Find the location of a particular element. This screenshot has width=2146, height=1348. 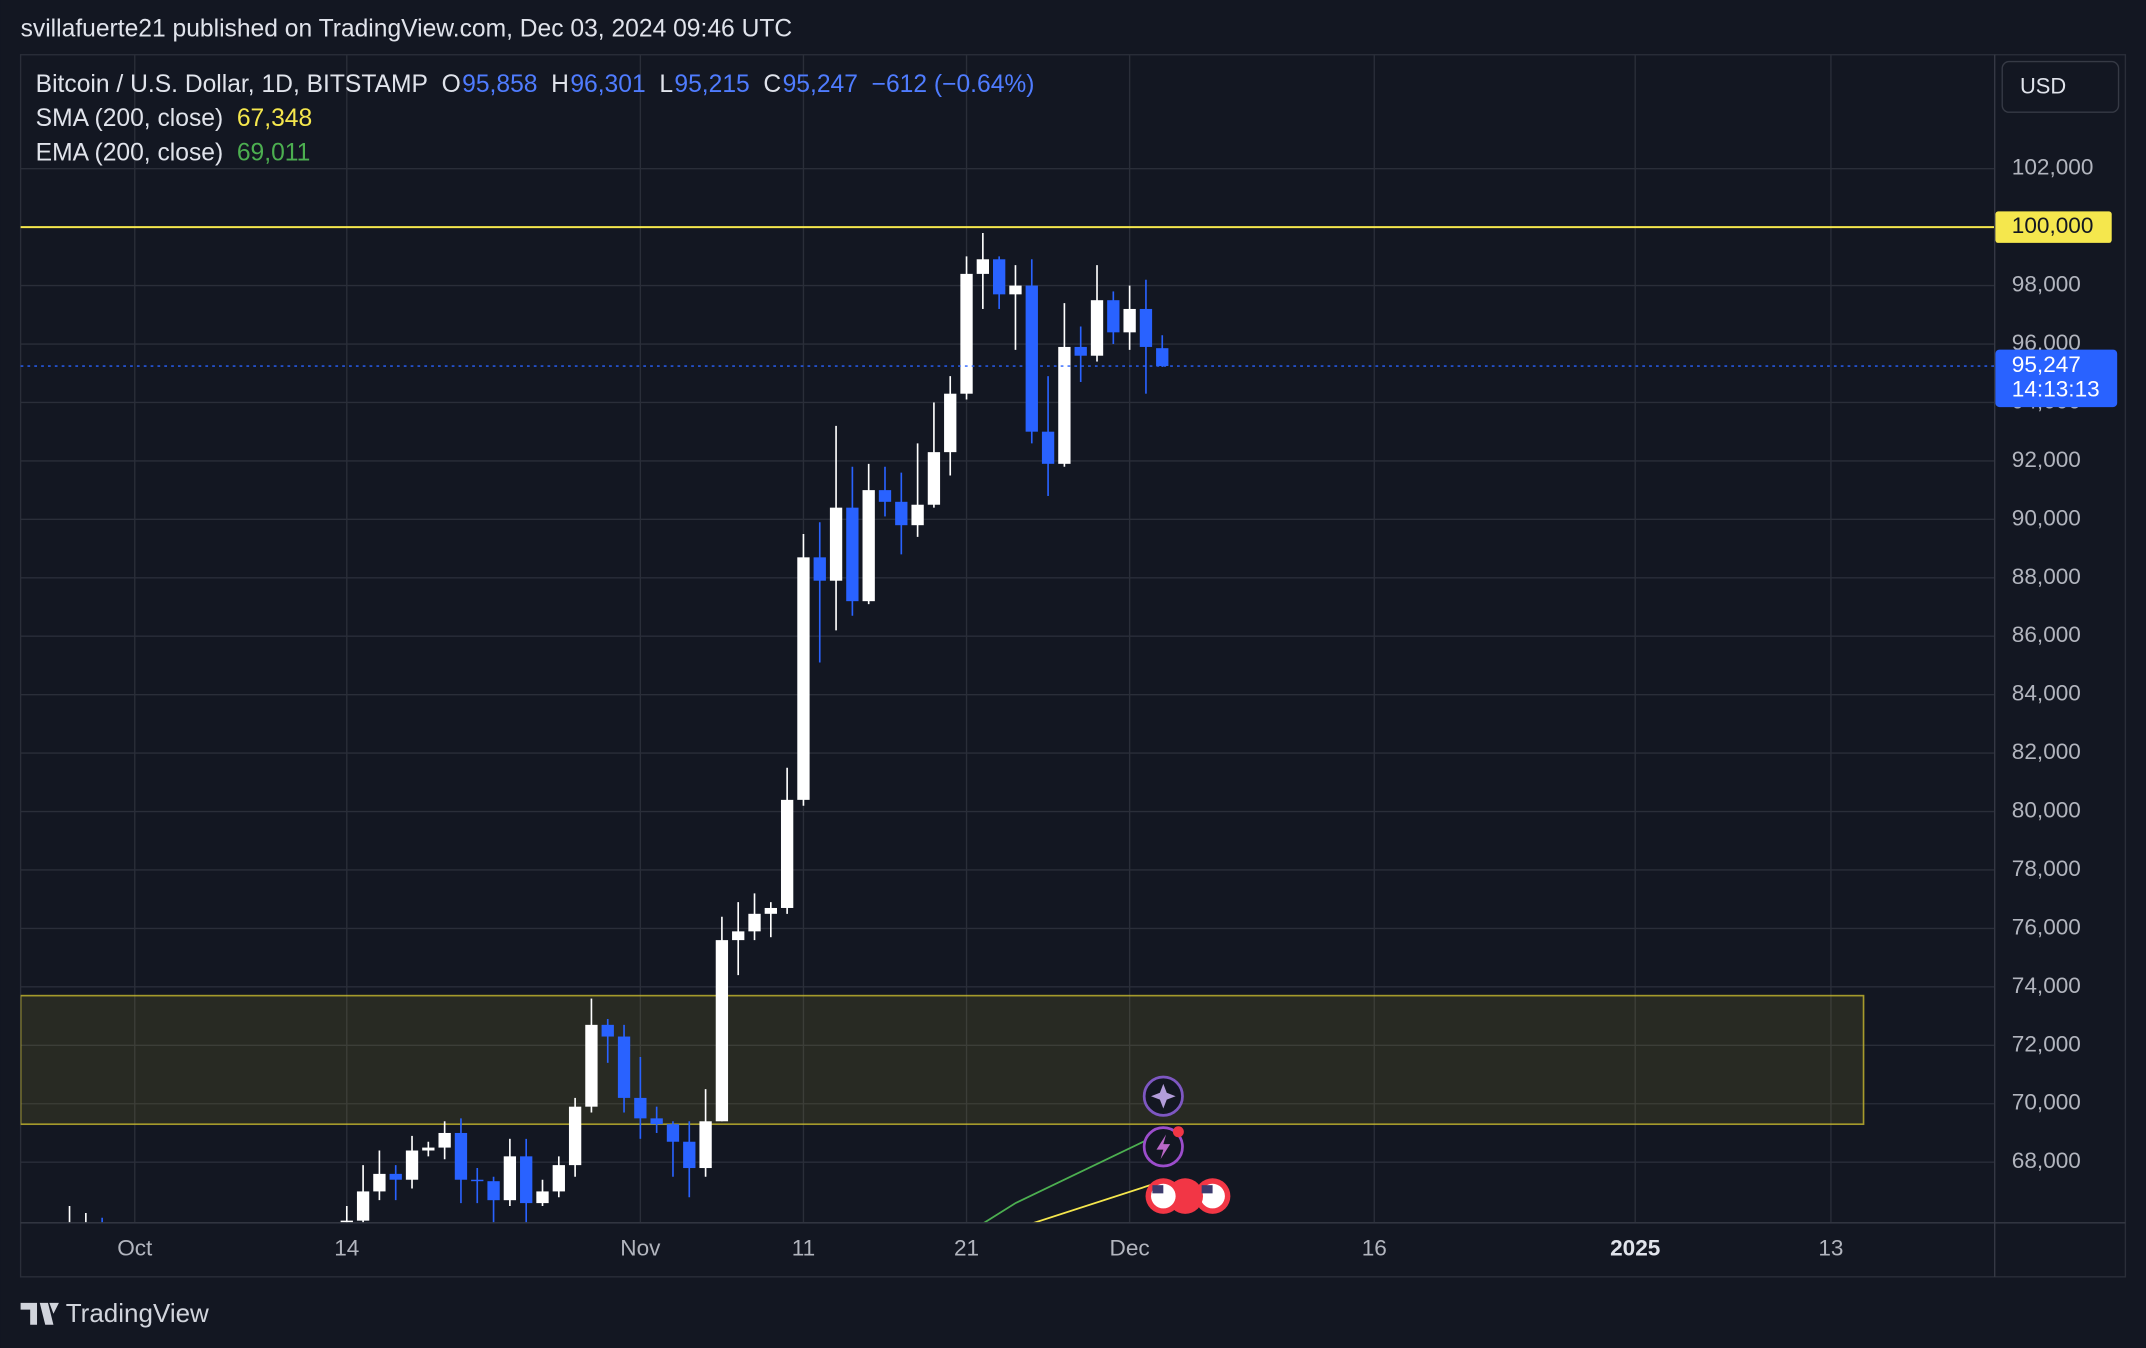

ohlc-value: 96,301 is located at coordinates (607, 83).